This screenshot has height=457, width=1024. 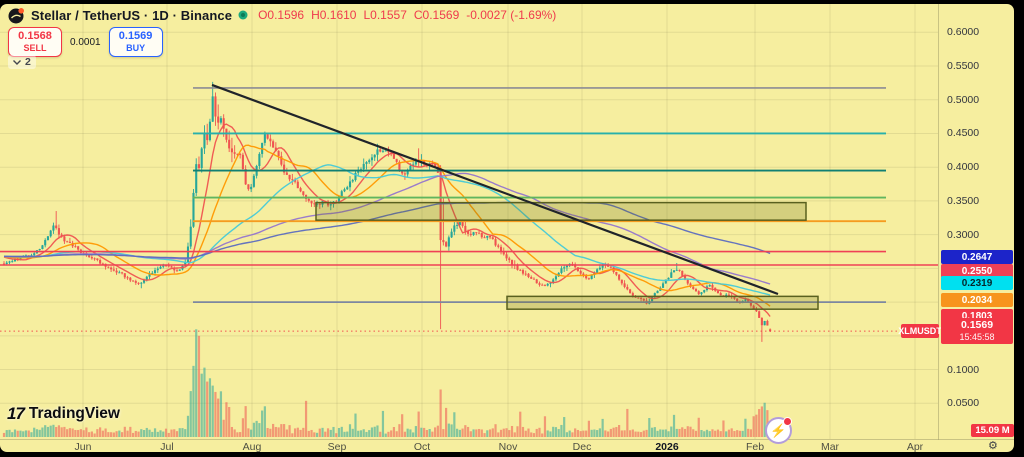 I want to click on change-readout: -0.0027 (-1.69%), so click(x=511, y=15).